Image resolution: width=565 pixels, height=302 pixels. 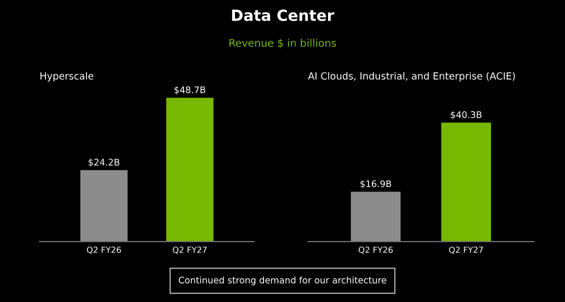 I want to click on data-label: $40.3B, so click(x=466, y=115).